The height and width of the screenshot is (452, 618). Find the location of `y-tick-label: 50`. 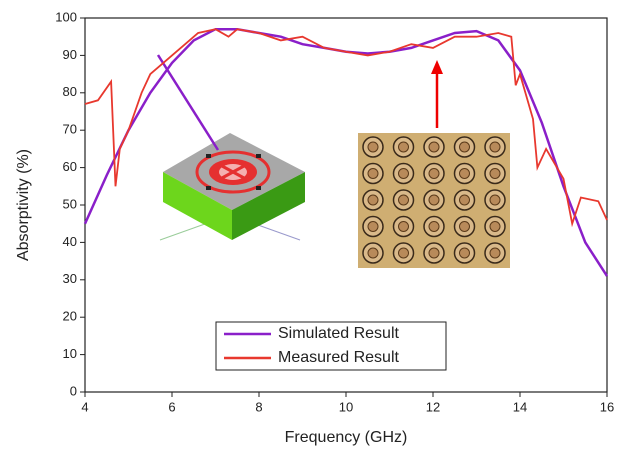

y-tick-label: 50 is located at coordinates (70, 203).